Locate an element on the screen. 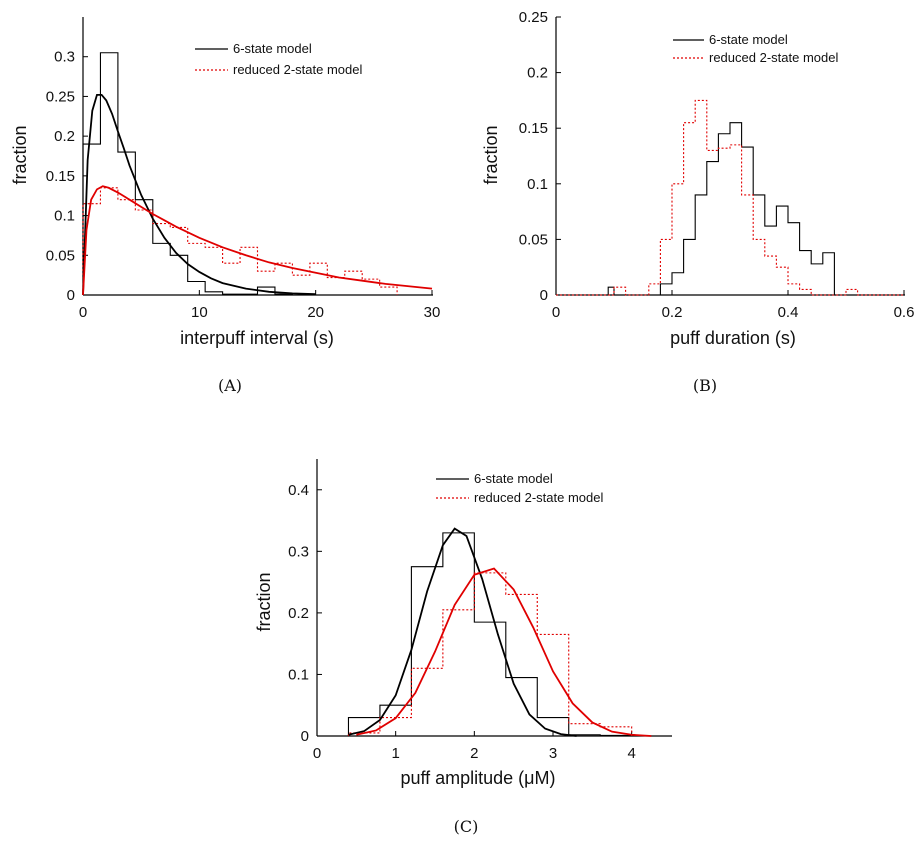 Image resolution: width=918 pixels, height=843 pixels. x-tick-label: 0.4 is located at coordinates (788, 312).